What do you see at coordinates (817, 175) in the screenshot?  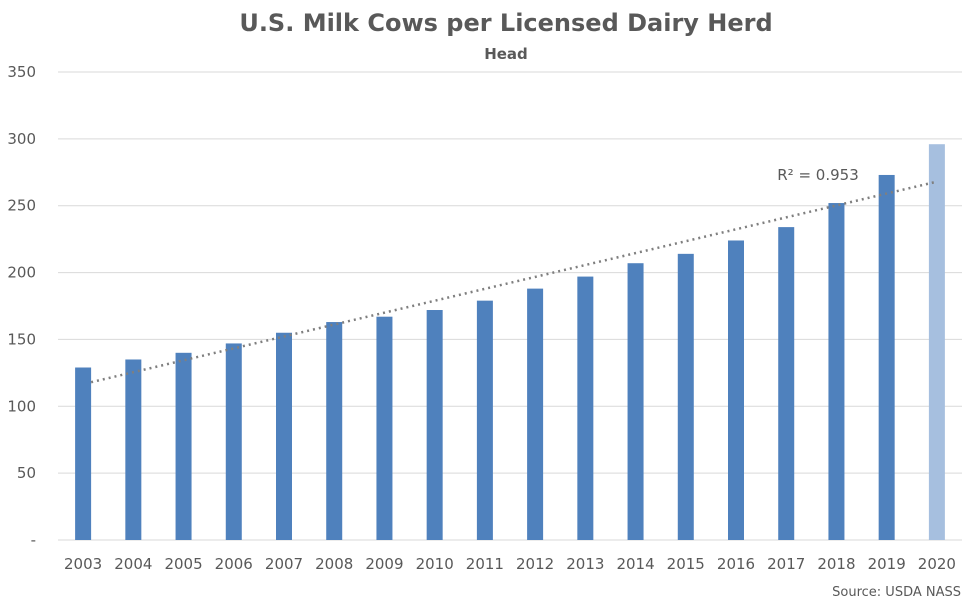 I see `trendline-r2-label: R² = 0.953` at bounding box center [817, 175].